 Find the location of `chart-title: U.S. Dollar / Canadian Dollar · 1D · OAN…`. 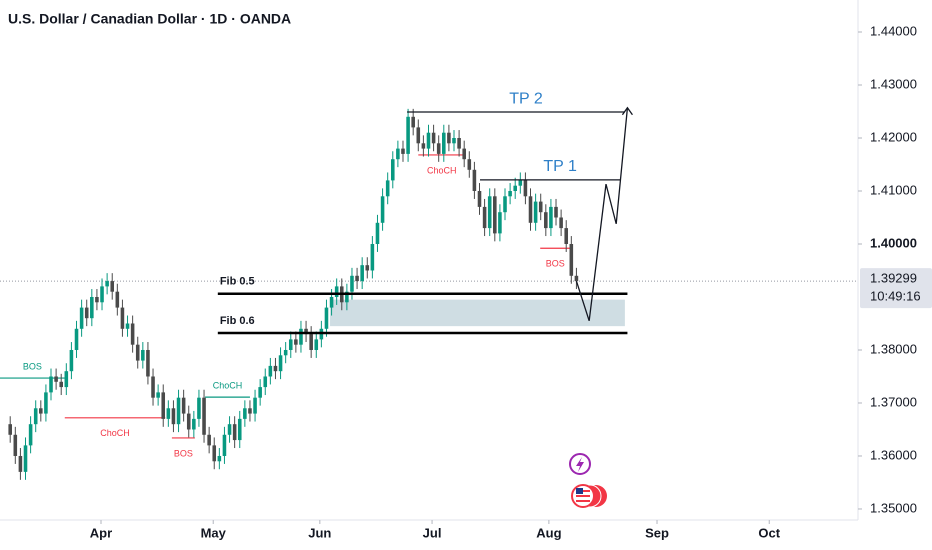

chart-title: U.S. Dollar / Canadian Dollar · 1D · OAN… is located at coordinates (149, 19).